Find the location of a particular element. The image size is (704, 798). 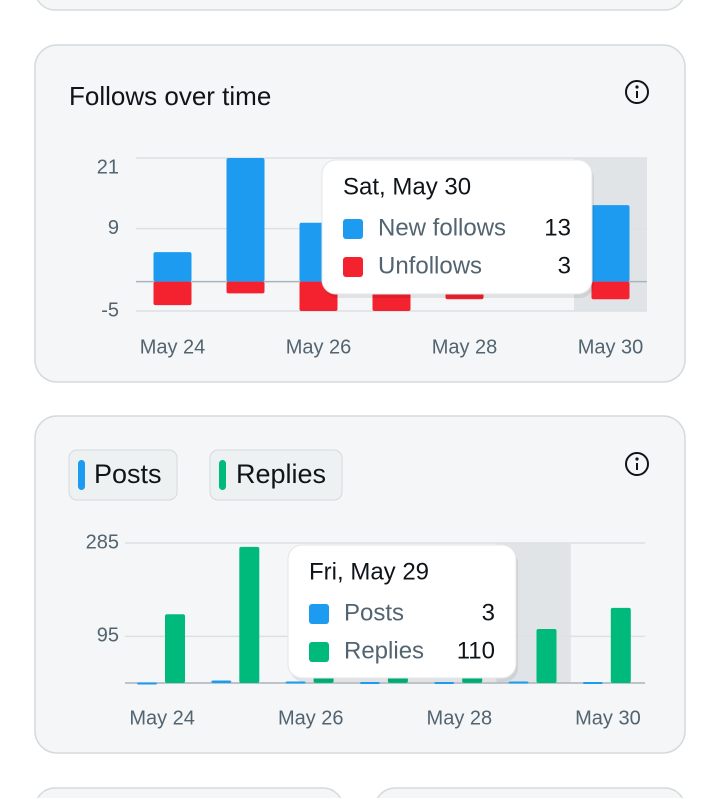

y-tick-label: -5 is located at coordinates (110, 310).